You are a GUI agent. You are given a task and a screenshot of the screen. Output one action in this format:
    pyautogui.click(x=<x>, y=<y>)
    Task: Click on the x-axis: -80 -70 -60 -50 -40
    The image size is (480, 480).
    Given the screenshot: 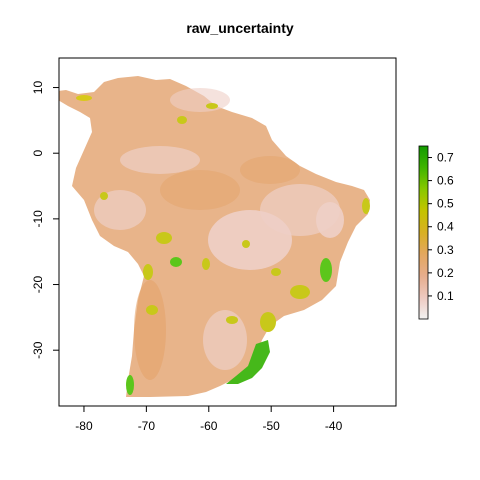 What is the action you would take?
    pyautogui.click(x=209, y=419)
    